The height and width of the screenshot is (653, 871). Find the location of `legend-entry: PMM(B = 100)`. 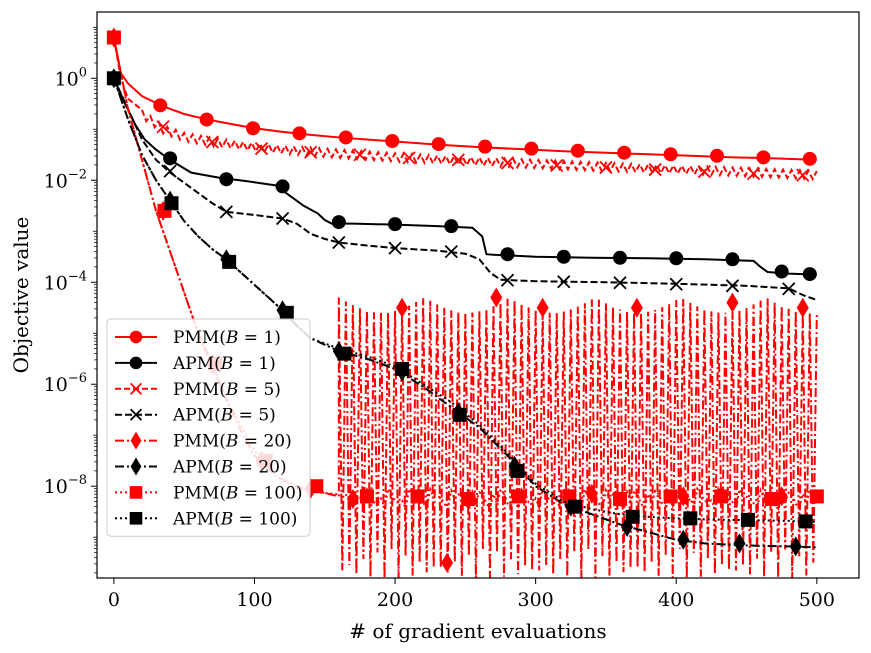

legend-entry: PMM(B = 100) is located at coordinates (209, 493).